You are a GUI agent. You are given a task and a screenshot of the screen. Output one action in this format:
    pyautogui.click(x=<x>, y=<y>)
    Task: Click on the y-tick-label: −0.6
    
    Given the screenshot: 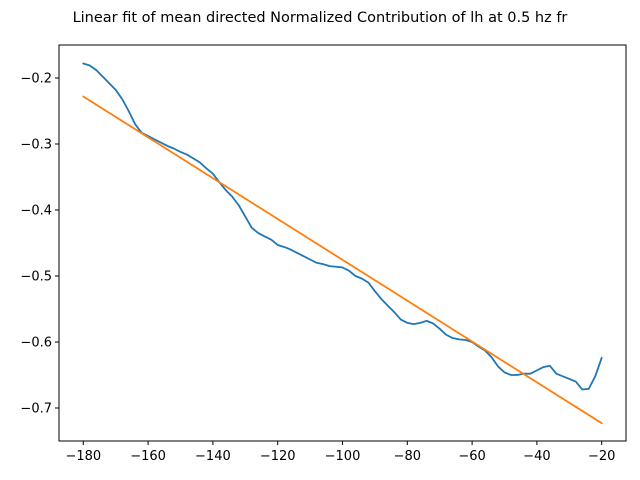 What is the action you would take?
    pyautogui.click(x=36, y=343)
    